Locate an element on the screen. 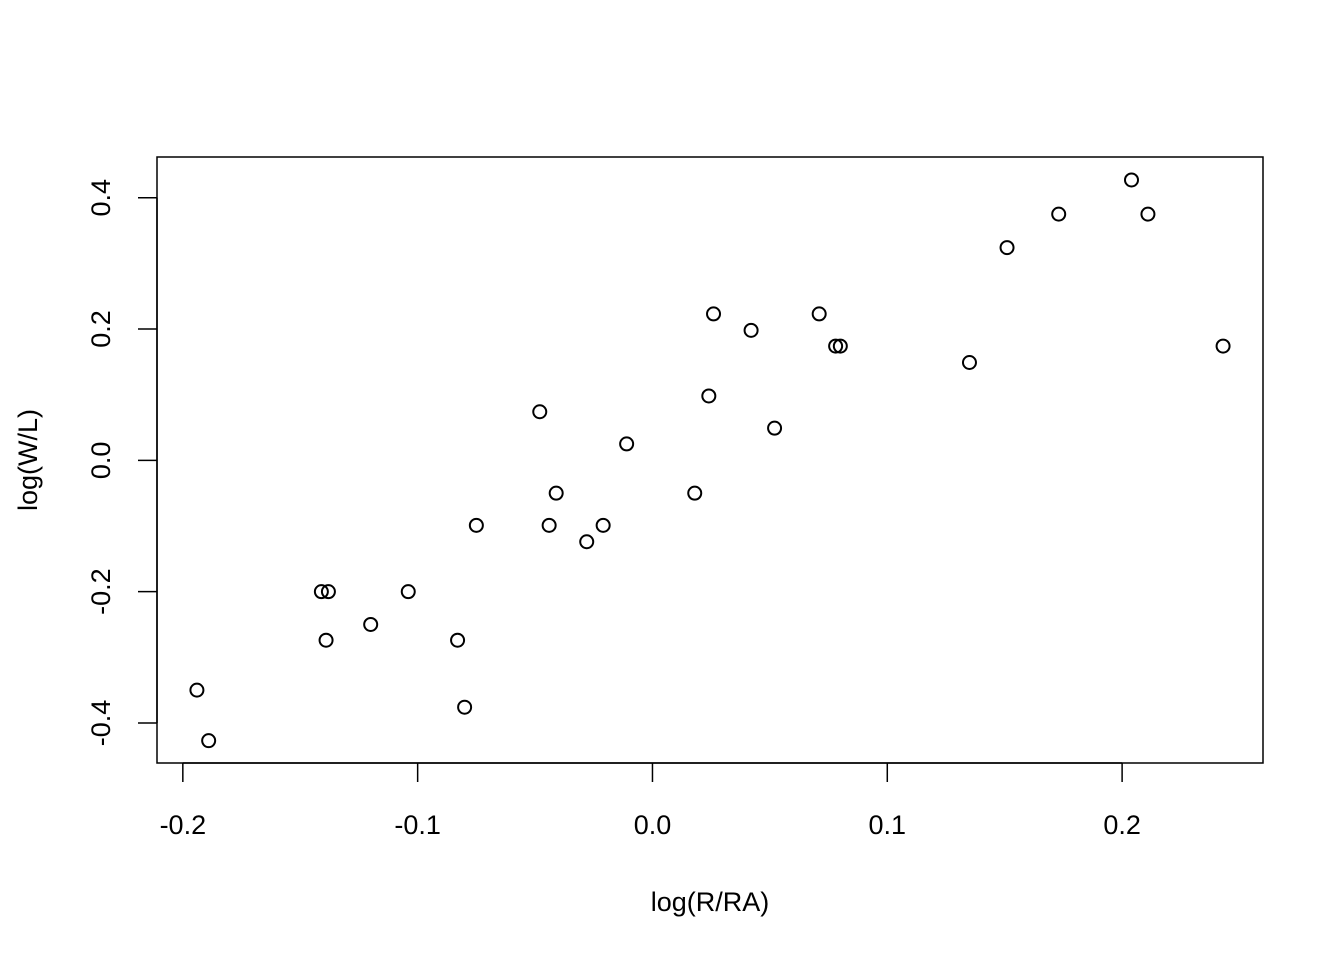 The height and width of the screenshot is (960, 1344). x-tick-label: -0.2 is located at coordinates (183, 825).